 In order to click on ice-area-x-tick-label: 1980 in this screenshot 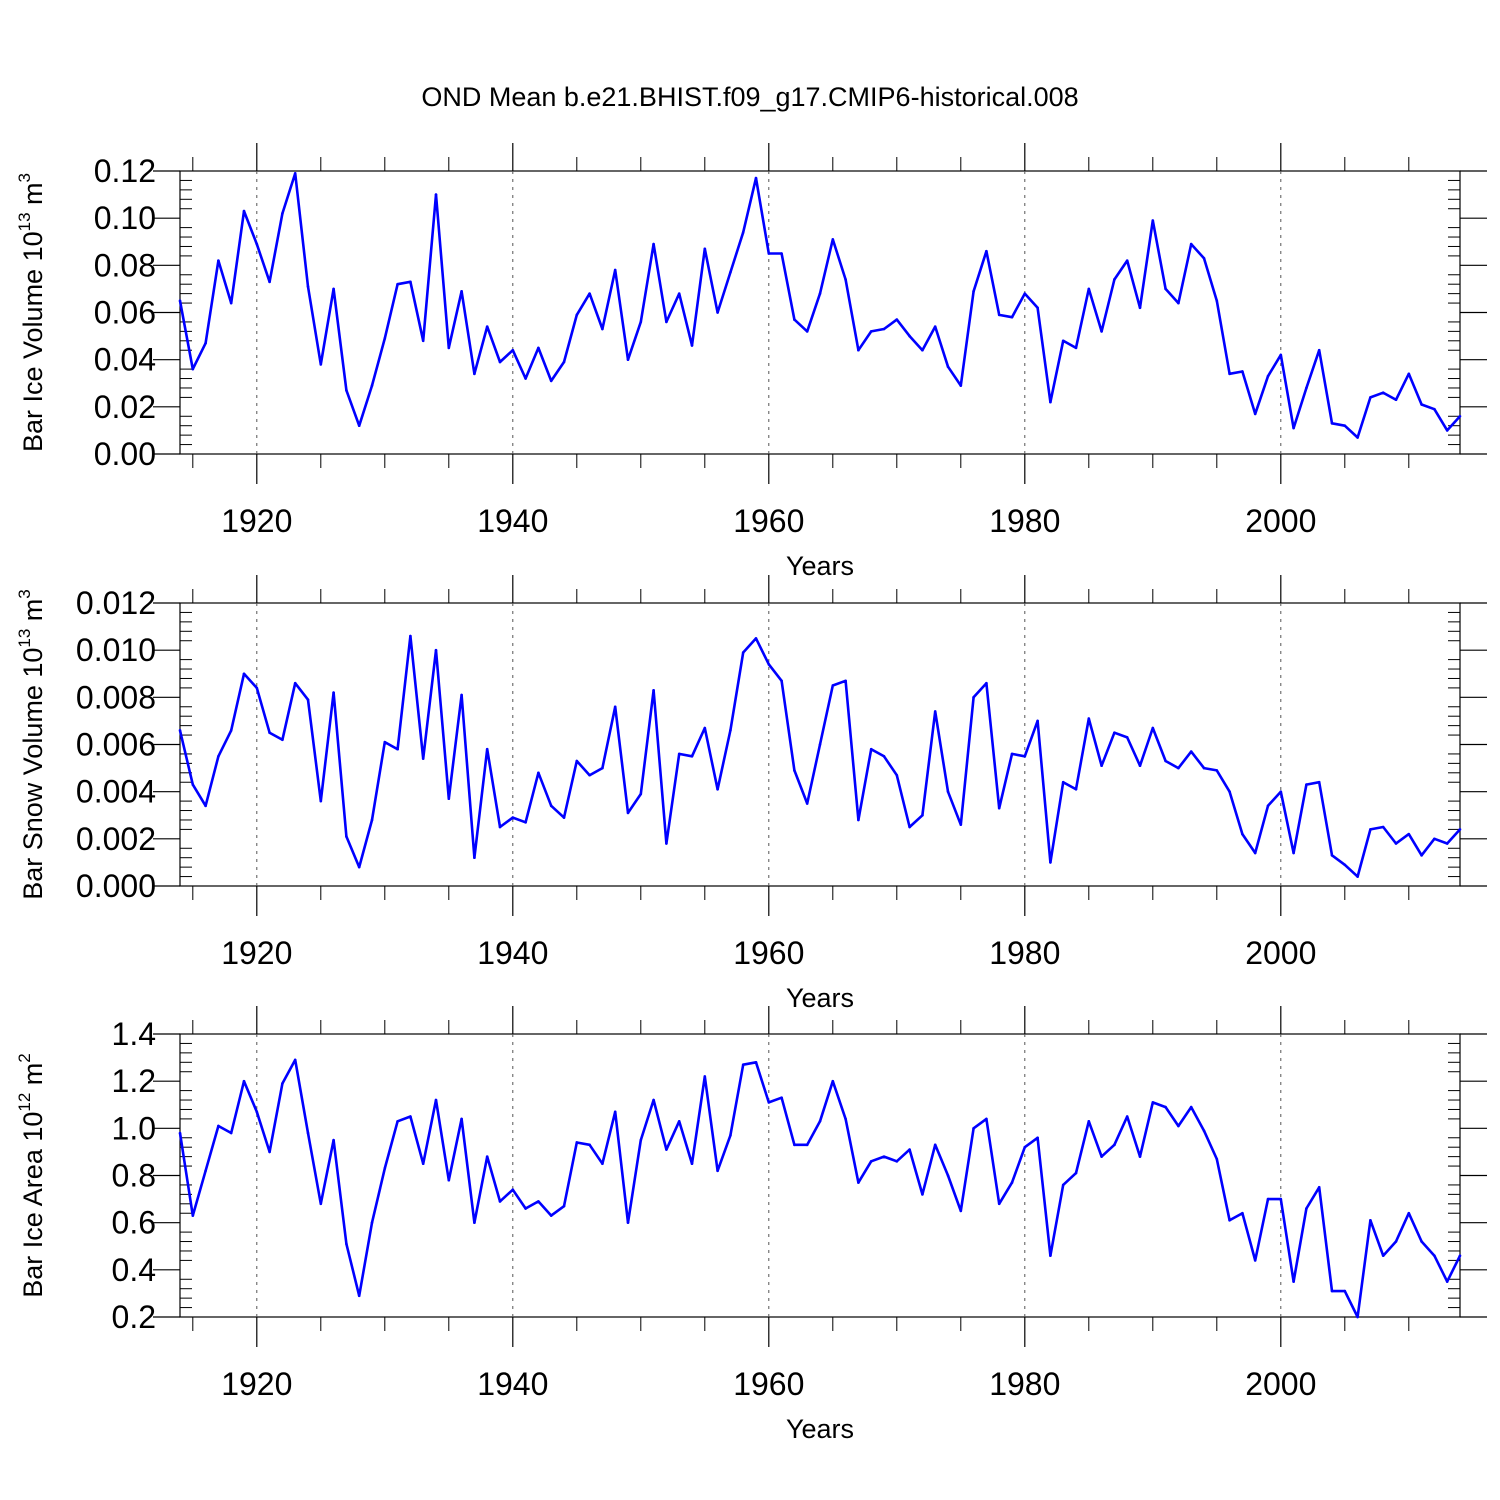, I will do `click(1024, 1384)`.